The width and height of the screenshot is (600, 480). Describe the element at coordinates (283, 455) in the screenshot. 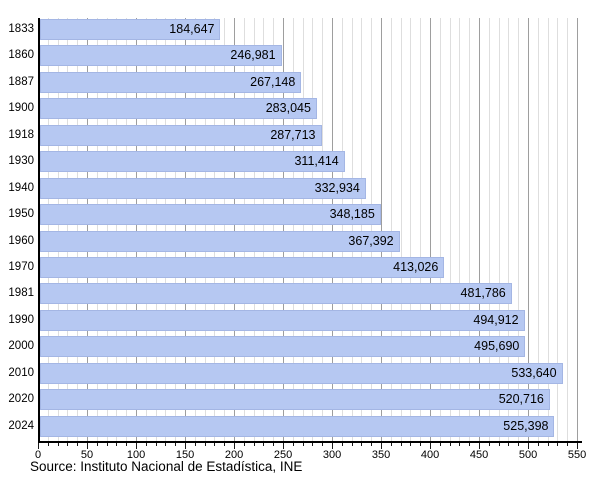

I see `x-tick-label: 250` at that location.